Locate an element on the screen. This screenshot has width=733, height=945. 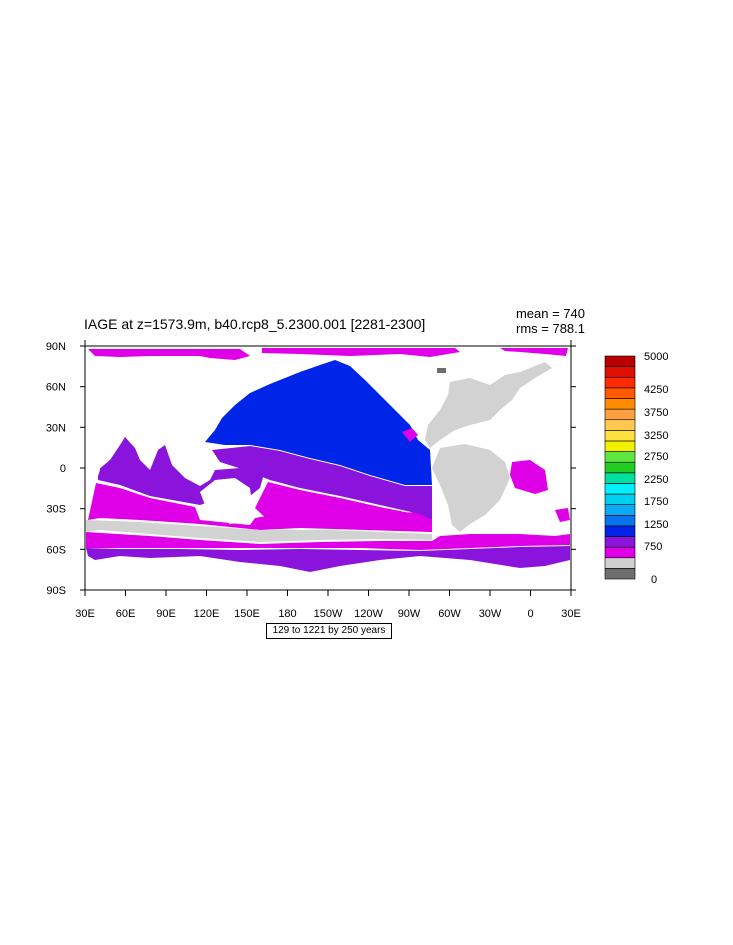
colorbar-label: 1750 is located at coordinates (656, 502).